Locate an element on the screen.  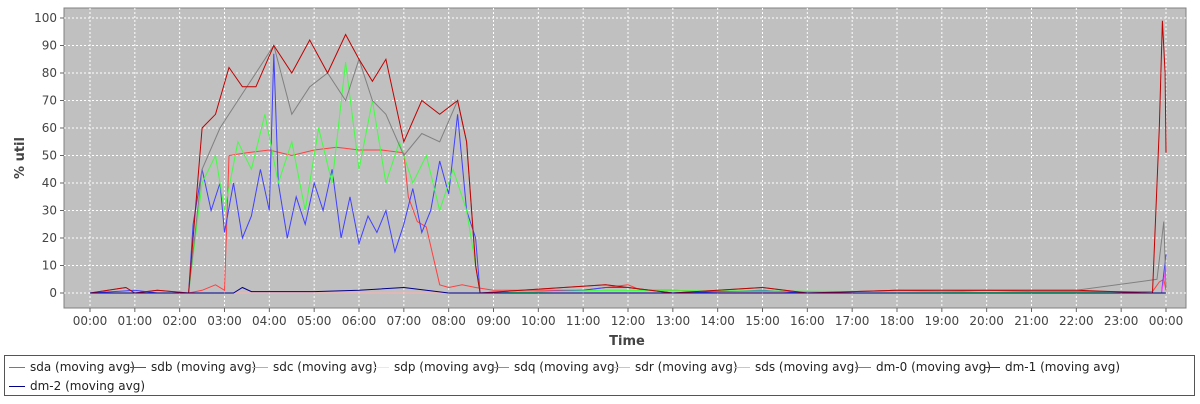
y-axis-label: % util is located at coordinates (20, 158).